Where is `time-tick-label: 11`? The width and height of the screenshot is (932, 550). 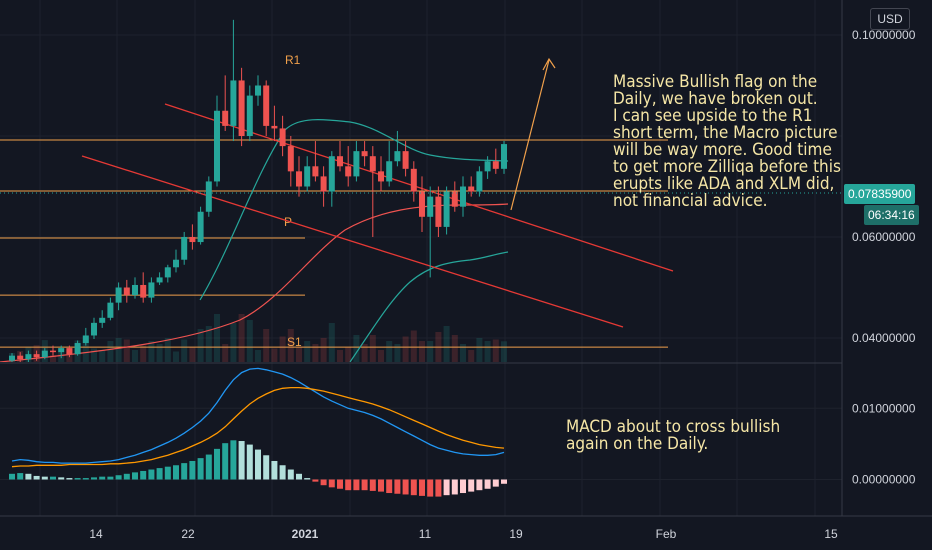
time-tick-label: 11 is located at coordinates (425, 534).